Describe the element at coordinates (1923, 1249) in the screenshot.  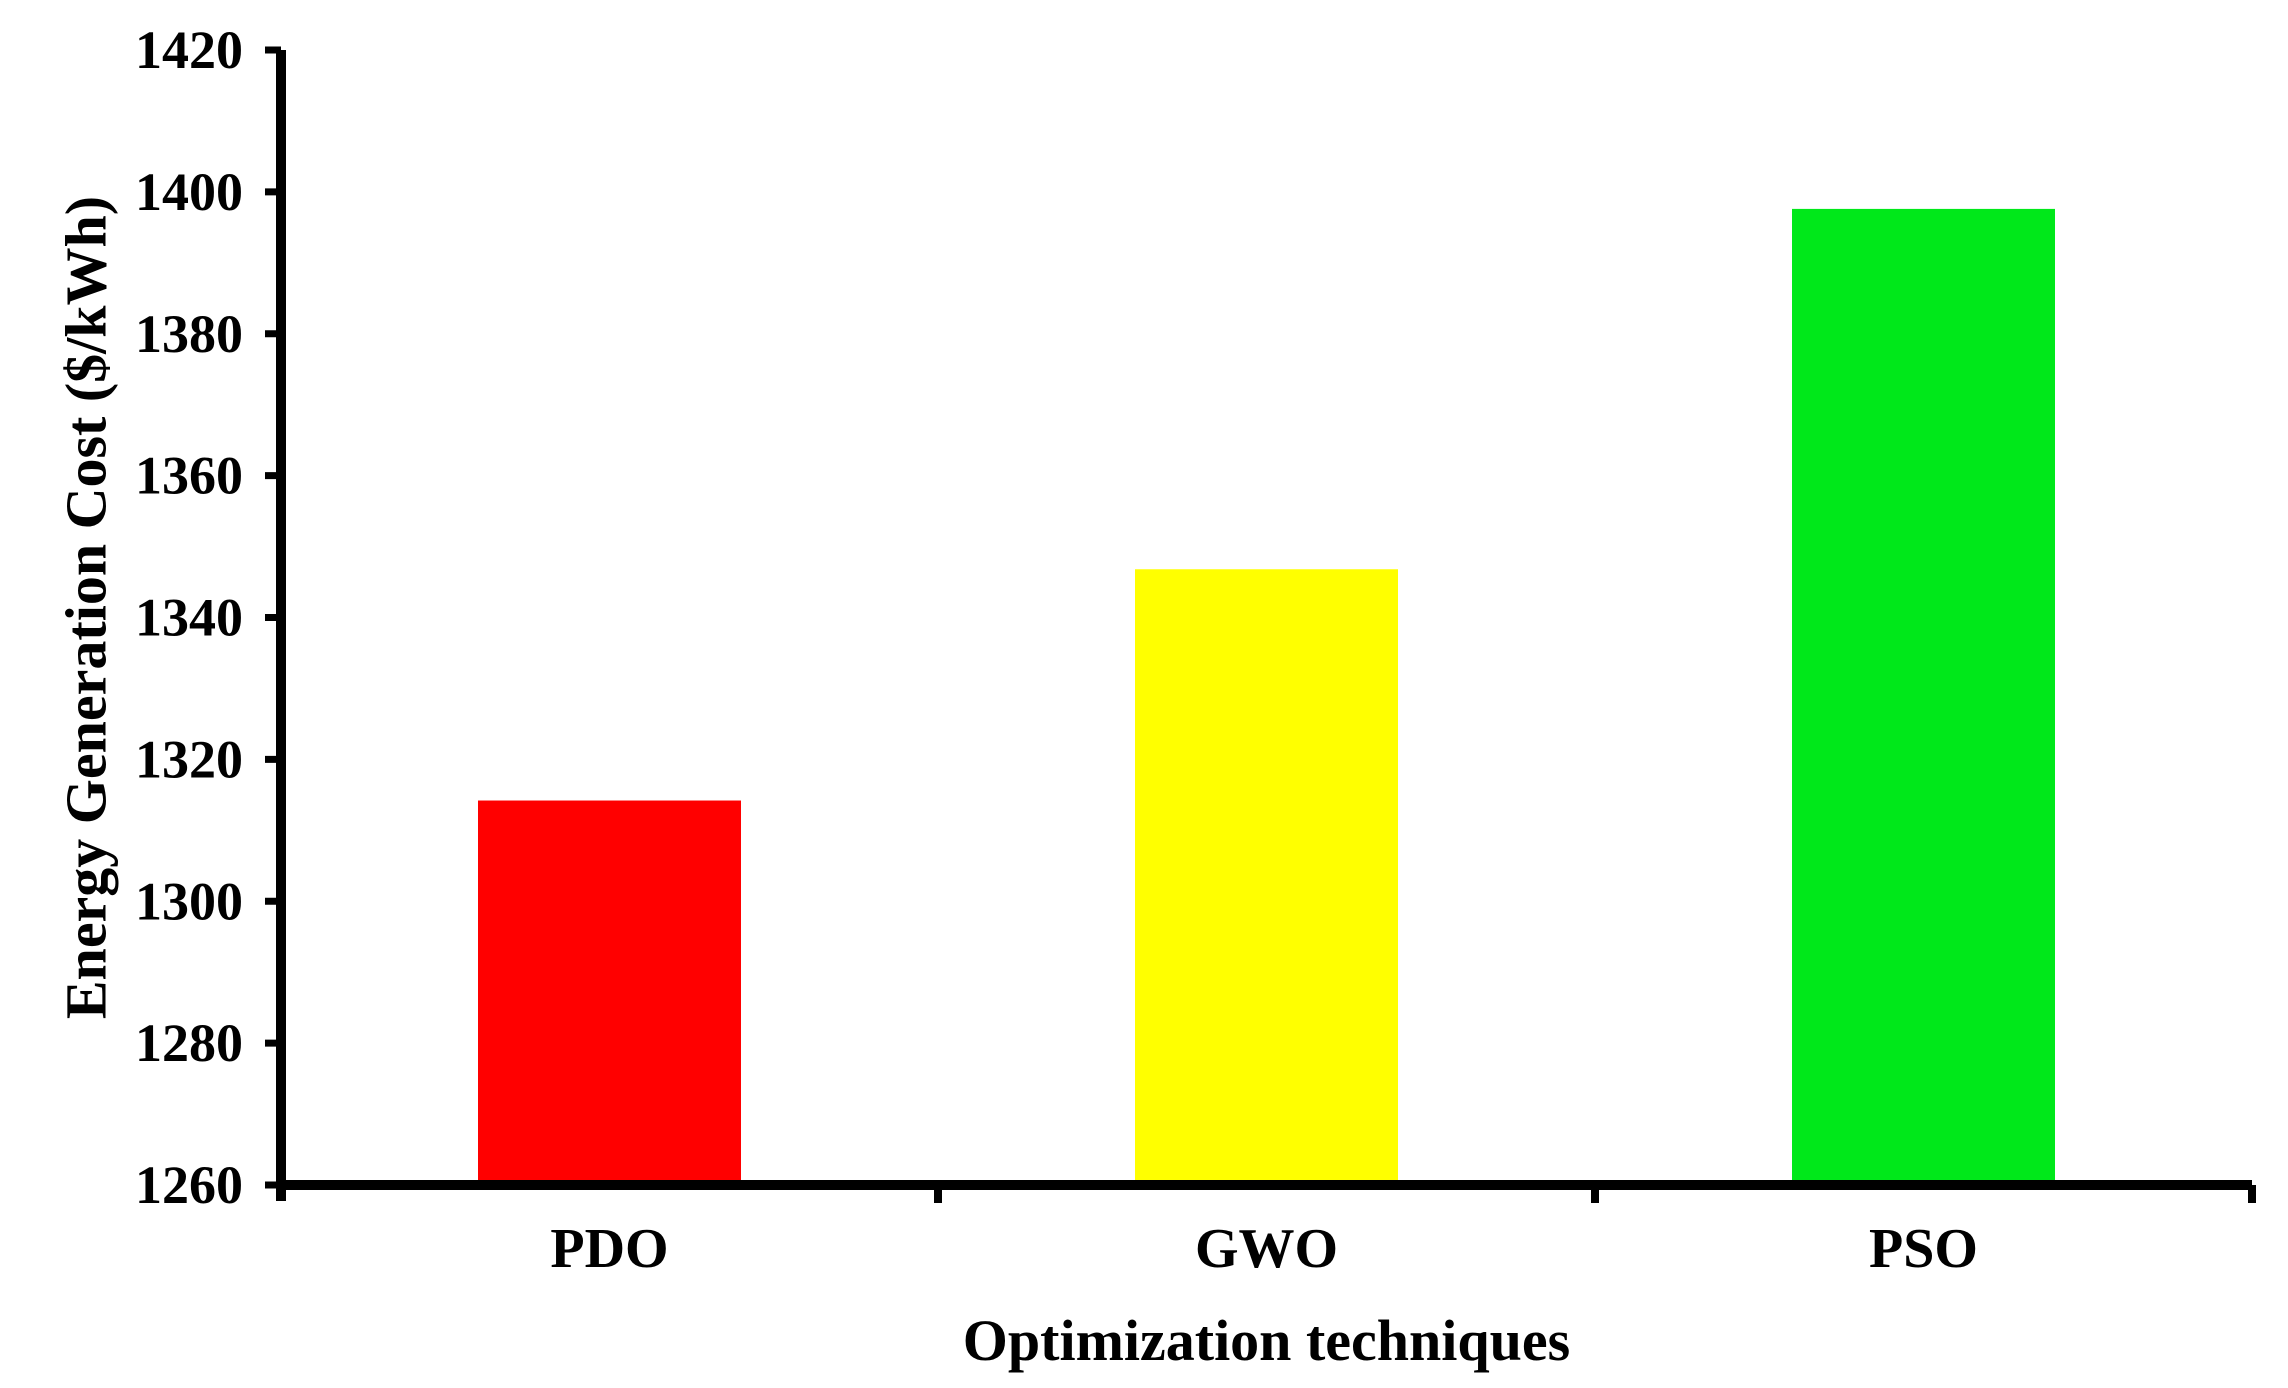
I see `x-tick-label: PSO` at that location.